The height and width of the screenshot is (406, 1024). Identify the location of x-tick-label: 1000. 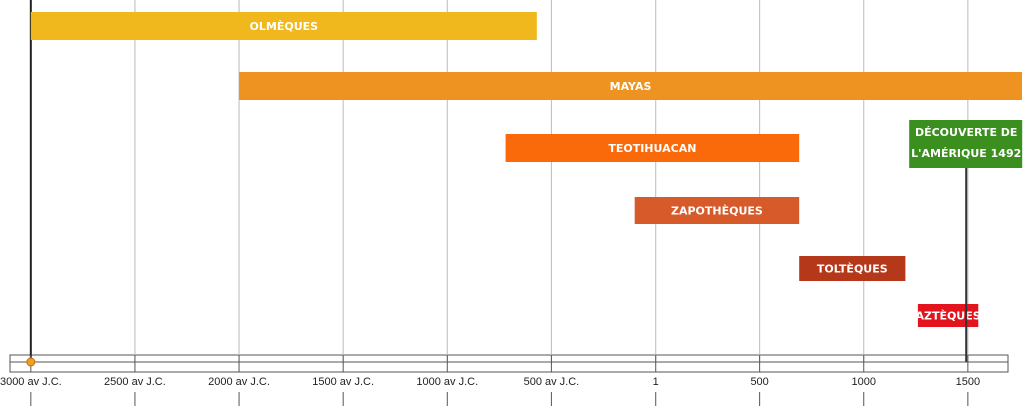
(864, 382).